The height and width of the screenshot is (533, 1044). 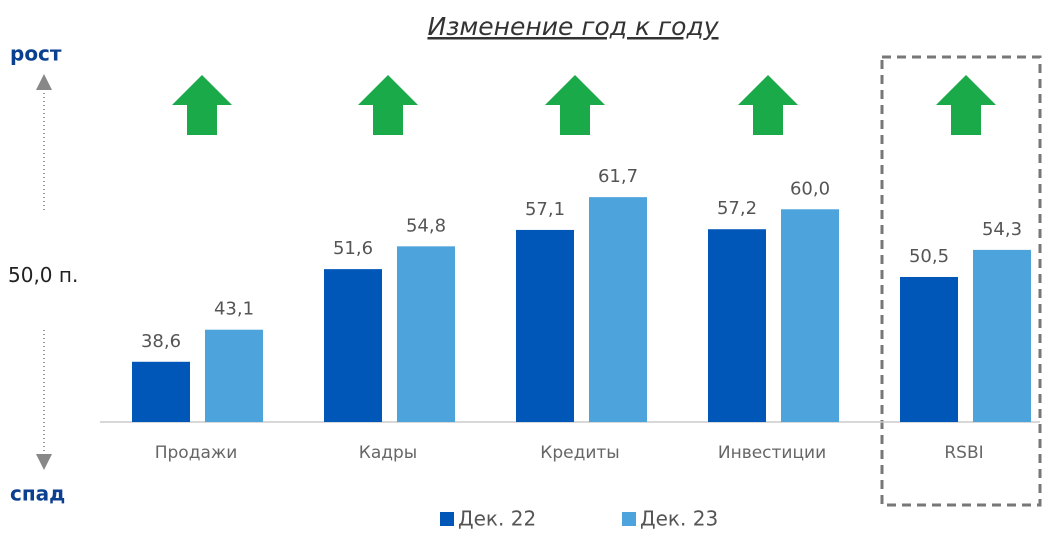 What do you see at coordinates (573, 26) in the screenshot?
I see `chart-title: Изменение год к году` at bounding box center [573, 26].